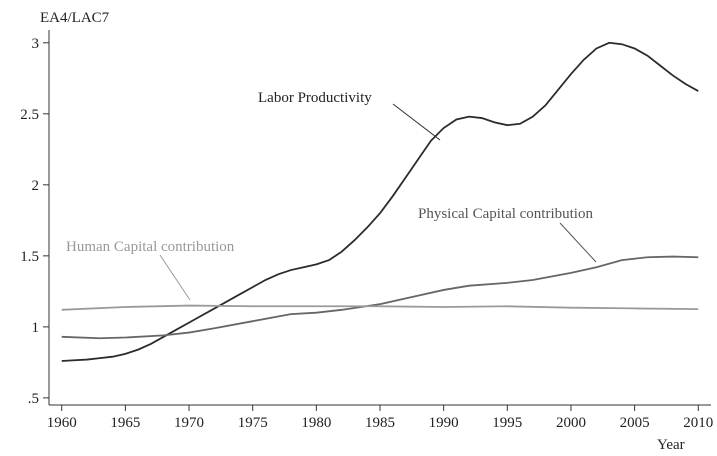 Image resolution: width=717 pixels, height=456 pixels. Describe the element at coordinates (380, 307) in the screenshot. I see `series-line` at that location.